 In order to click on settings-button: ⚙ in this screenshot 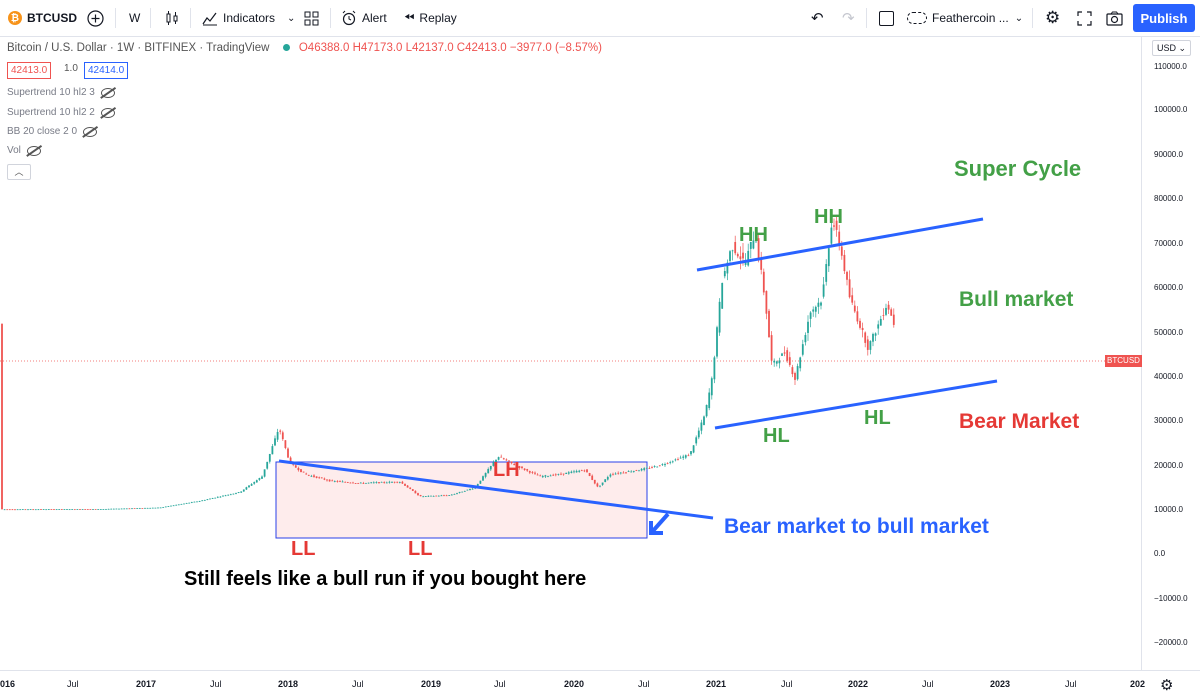, I will do `click(1052, 18)`.